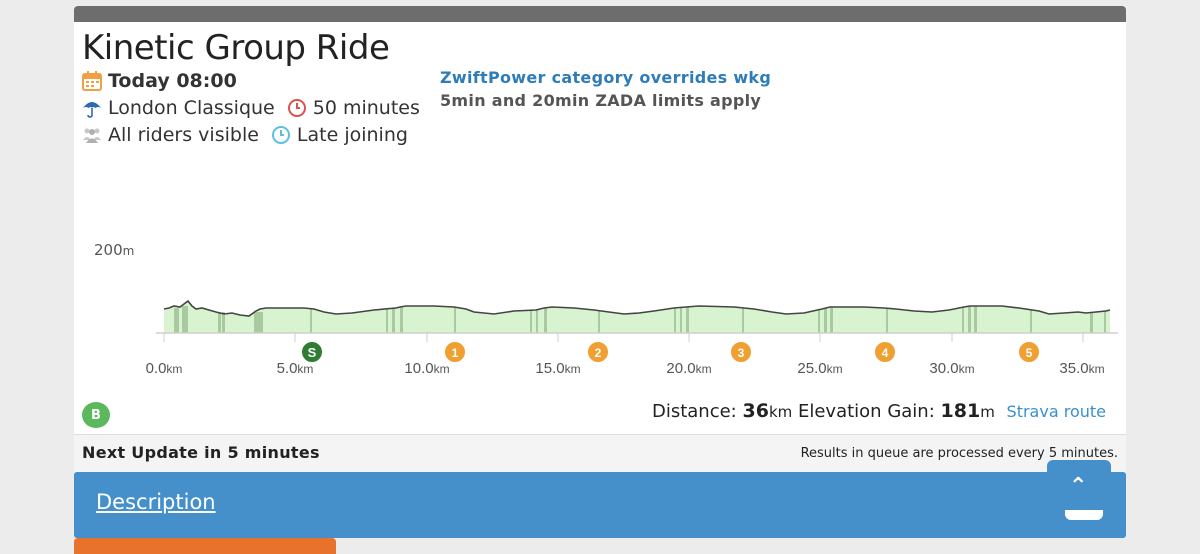 This screenshot has width=1200, height=554. I want to click on scroll-to-top-button: ⌃, so click(1079, 490).